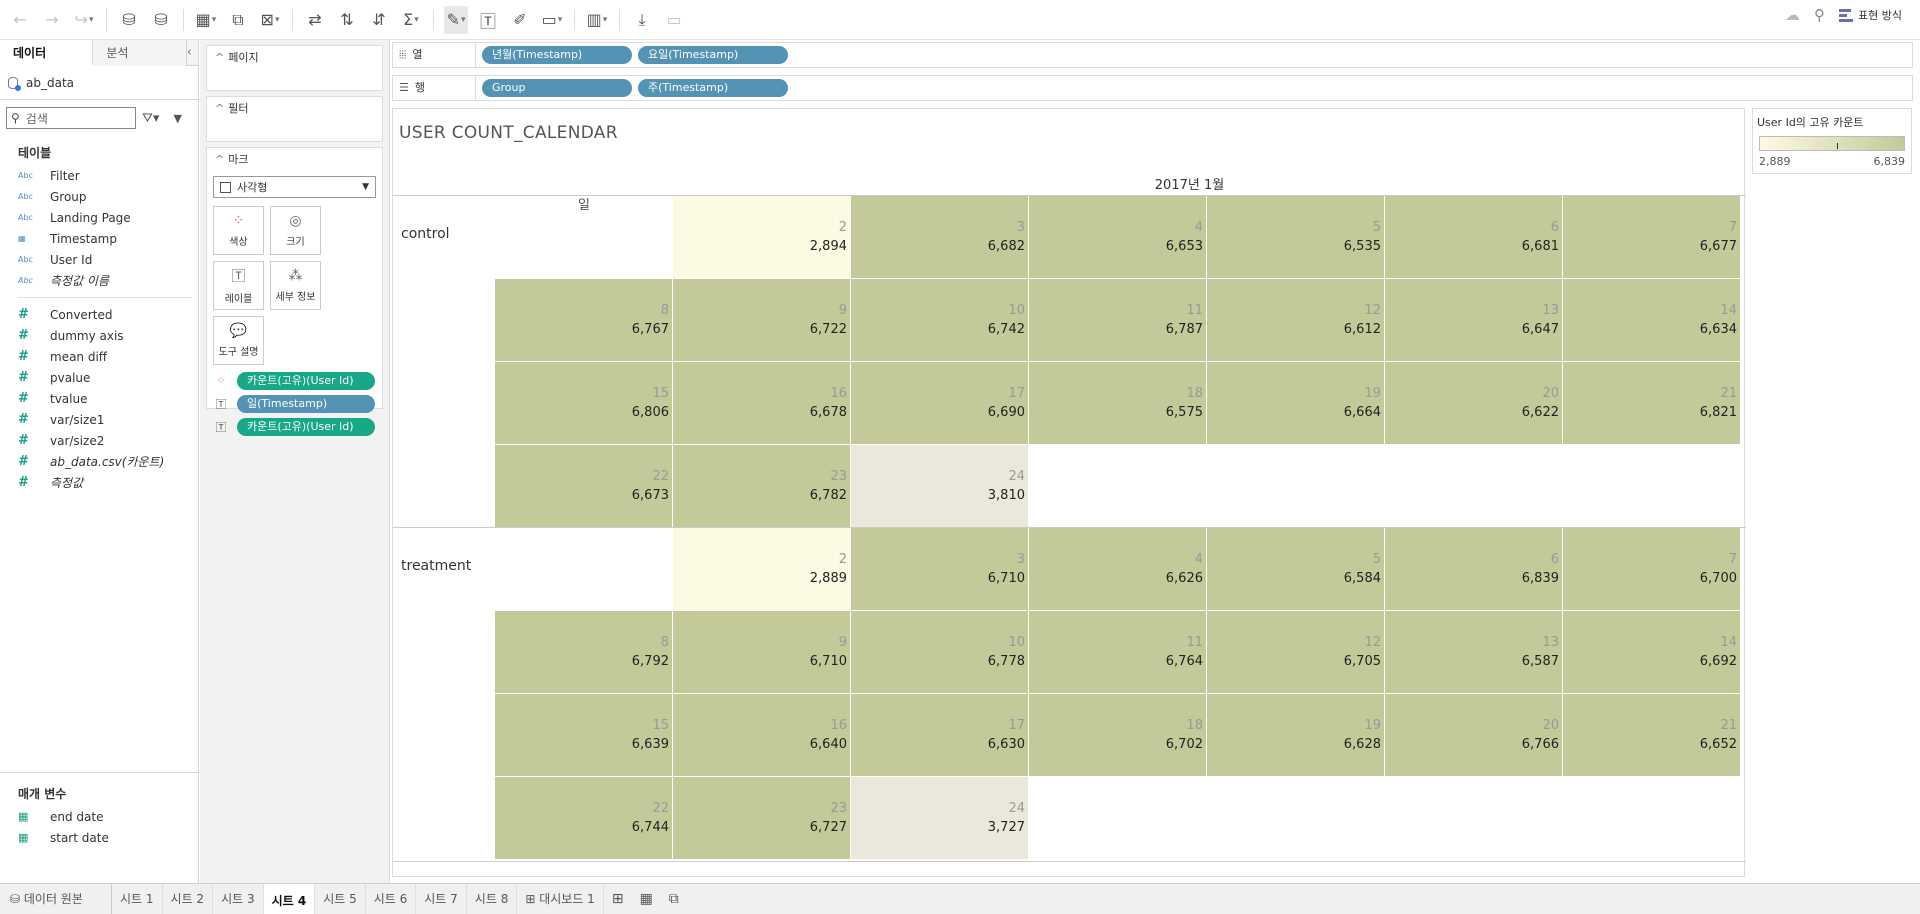  Describe the element at coordinates (99, 816) in the screenshot. I see `parameter-item: ▦ end date` at that location.